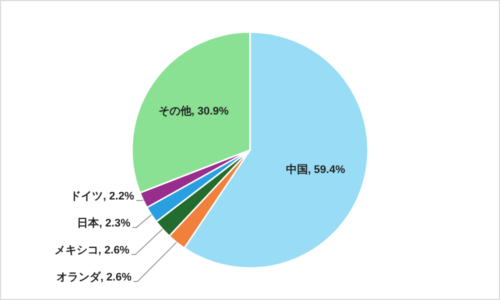 The image size is (500, 300). What do you see at coordinates (316, 169) in the screenshot?
I see `slice-label: 中国, 59.4%` at bounding box center [316, 169].